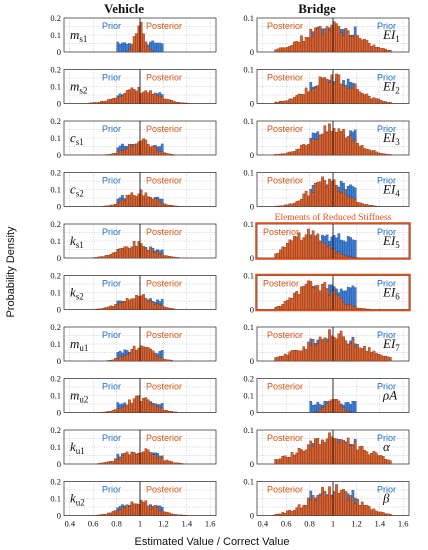 The width and height of the screenshot is (428, 550). I want to click on x-tick-label: 1.4, so click(379, 524).